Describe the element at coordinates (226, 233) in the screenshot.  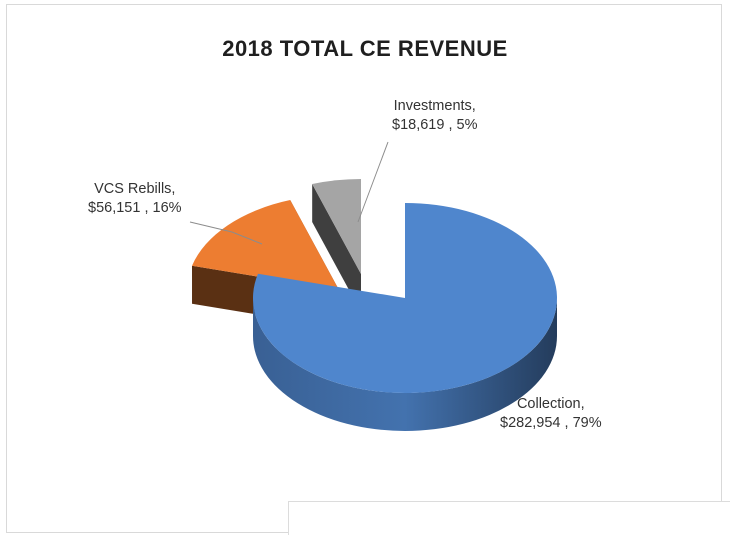
I see `leader-line-vcs-rebills` at that location.